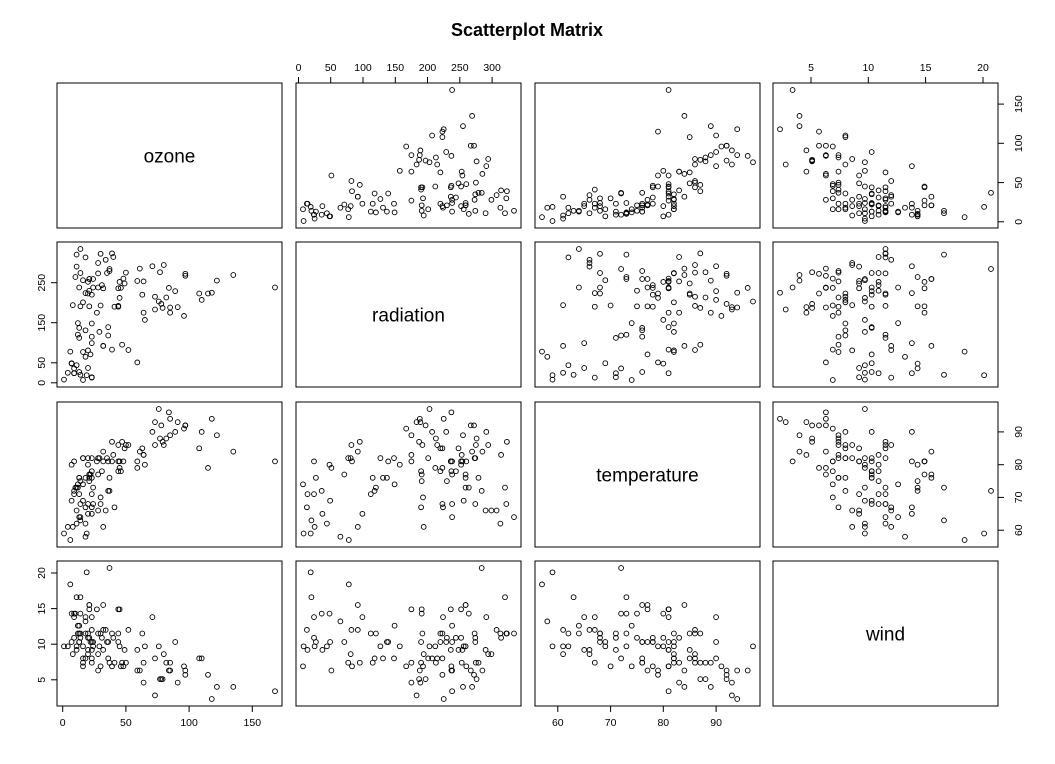 This screenshot has width=1055, height=764. Describe the element at coordinates (926, 68) in the screenshot. I see `tick-label-top-wind-15: 15` at that location.